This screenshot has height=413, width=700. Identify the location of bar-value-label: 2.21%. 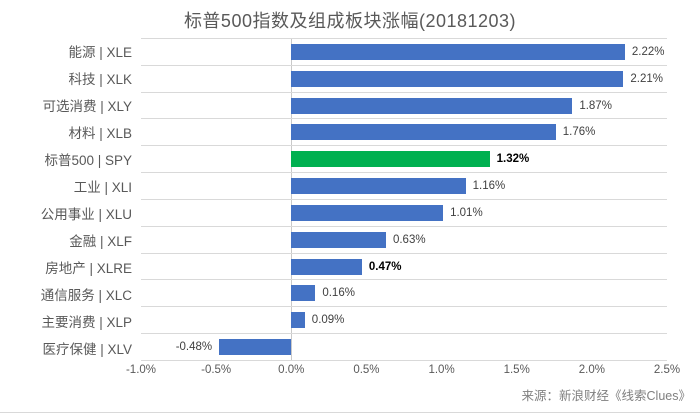
(647, 78).